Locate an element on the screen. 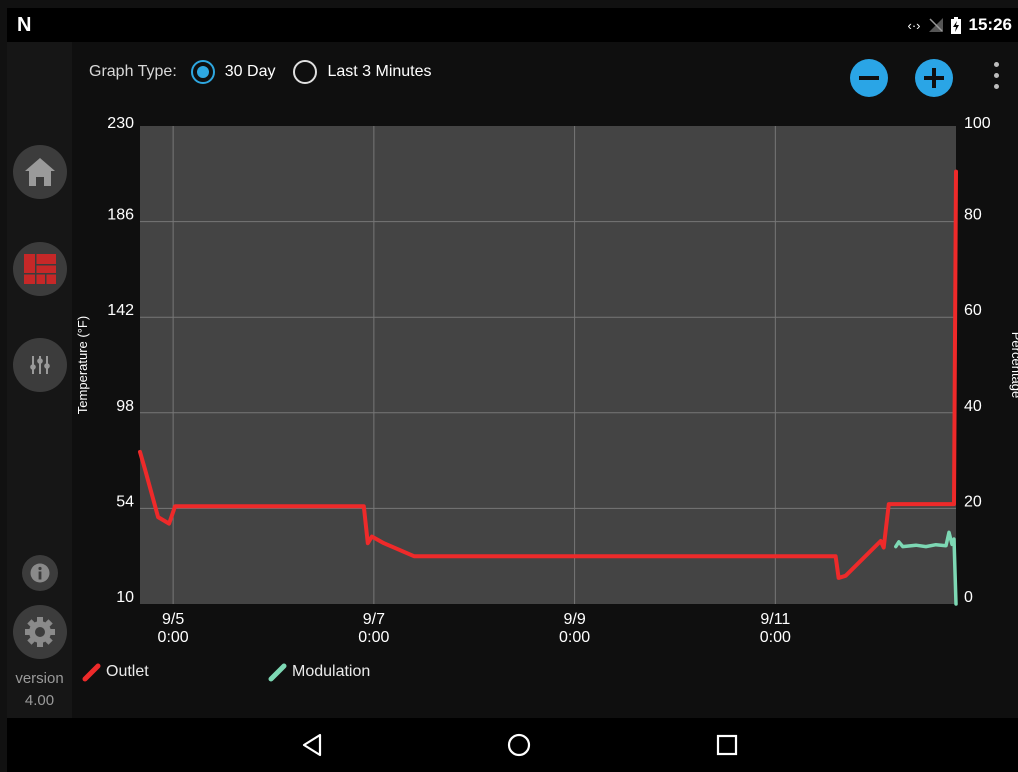  y-axis-label-right: Percentage is located at coordinates (1013, 365).